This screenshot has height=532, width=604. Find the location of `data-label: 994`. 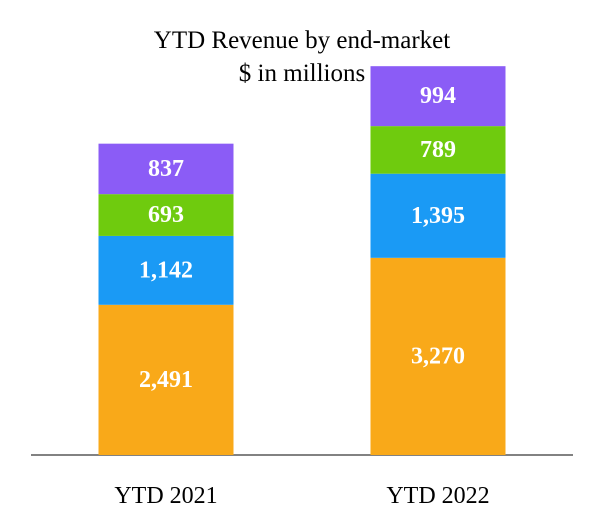

data-label: 994 is located at coordinates (438, 96).